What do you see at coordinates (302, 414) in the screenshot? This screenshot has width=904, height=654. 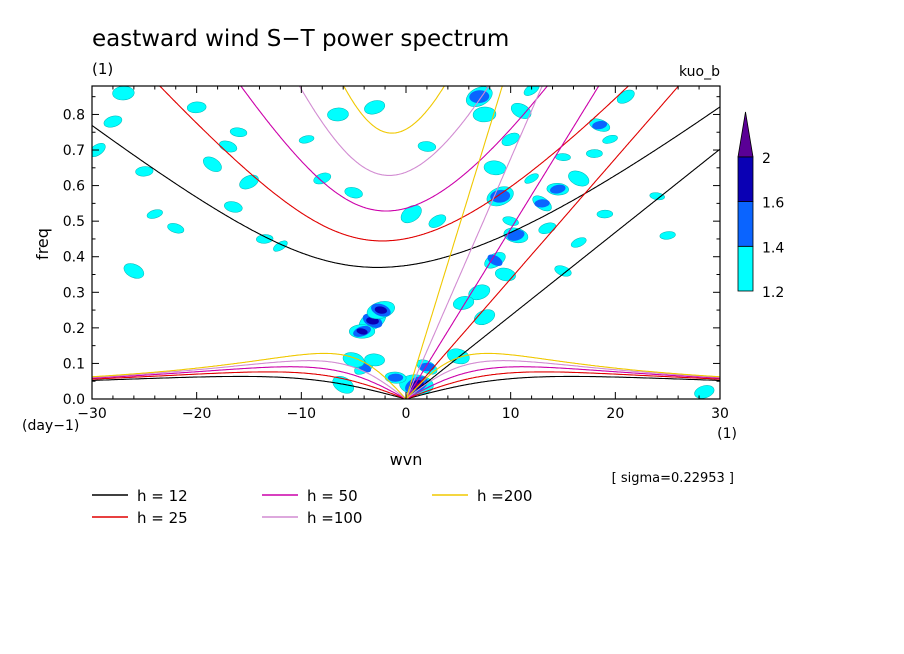 I see `x-tick-label: −10` at bounding box center [302, 414].